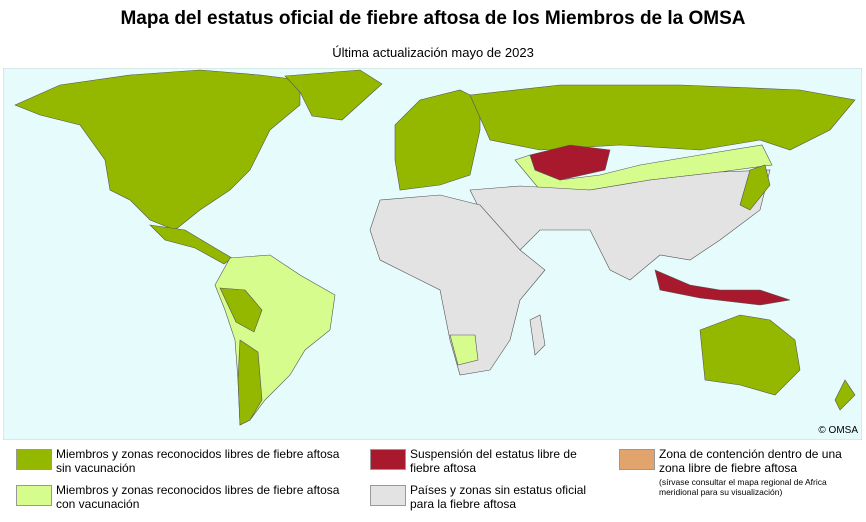 The width and height of the screenshot is (866, 522). Describe the element at coordinates (433, 52) in the screenshot. I see `subtitle: Última actualización mayo de 2023` at that location.